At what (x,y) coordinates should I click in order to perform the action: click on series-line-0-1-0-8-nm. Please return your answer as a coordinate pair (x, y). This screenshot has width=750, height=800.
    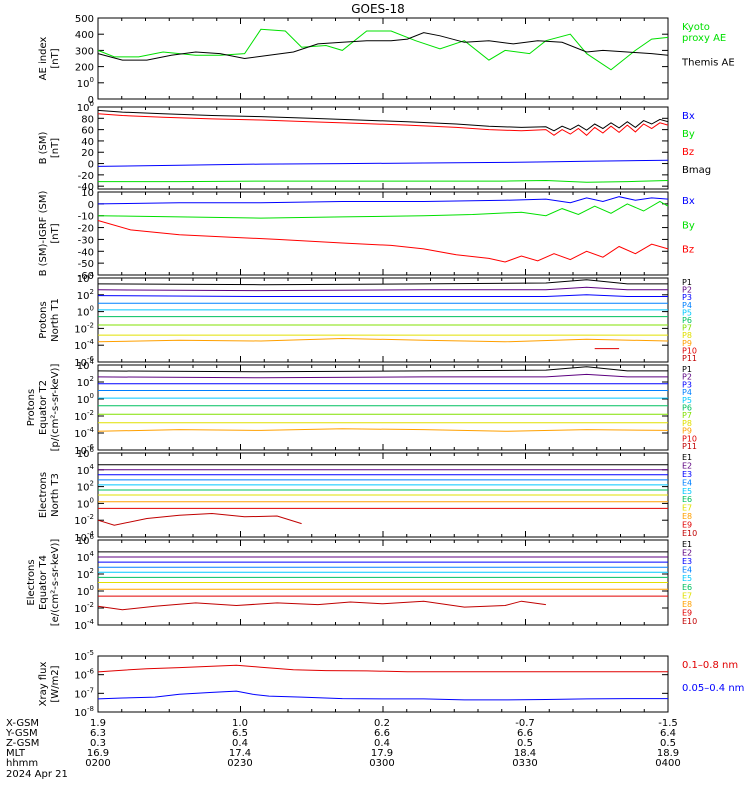
    Looking at the image, I should click on (382, 668).